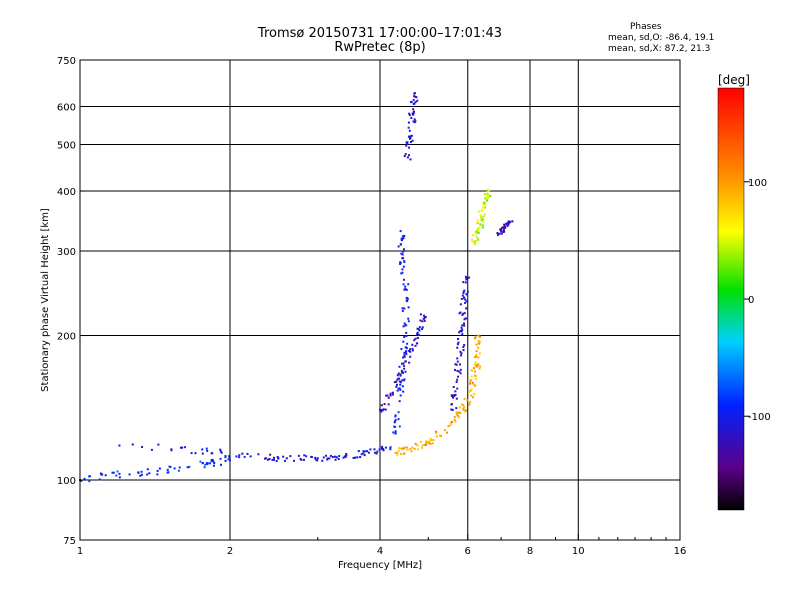 This screenshot has height=600, width=800. What do you see at coordinates (71, 301) in the screenshot?
I see `y-axis-ticks: 75 100 200 300 400 500 600 750` at bounding box center [71, 301].